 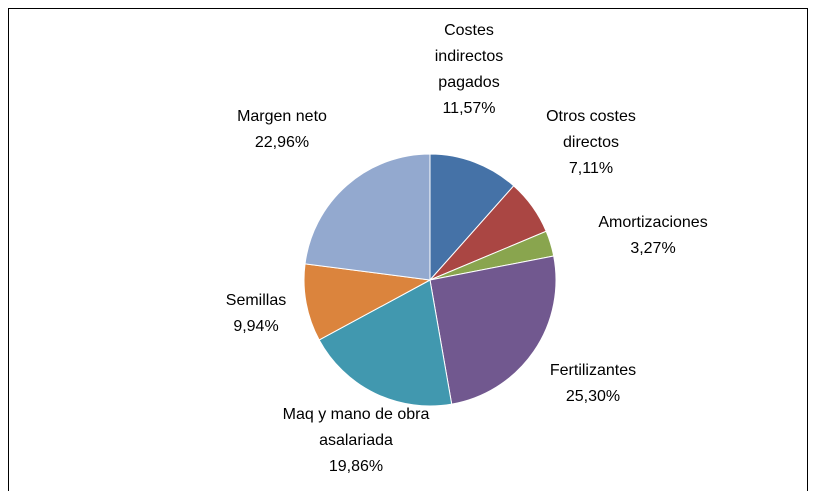 What do you see at coordinates (356, 427) in the screenshot?
I see `category-label: Maq y mano de obra asalariada` at bounding box center [356, 427].